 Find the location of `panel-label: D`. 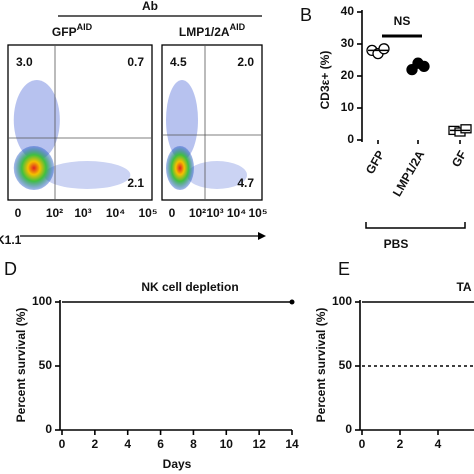

panel-label: D is located at coordinates (10, 269).